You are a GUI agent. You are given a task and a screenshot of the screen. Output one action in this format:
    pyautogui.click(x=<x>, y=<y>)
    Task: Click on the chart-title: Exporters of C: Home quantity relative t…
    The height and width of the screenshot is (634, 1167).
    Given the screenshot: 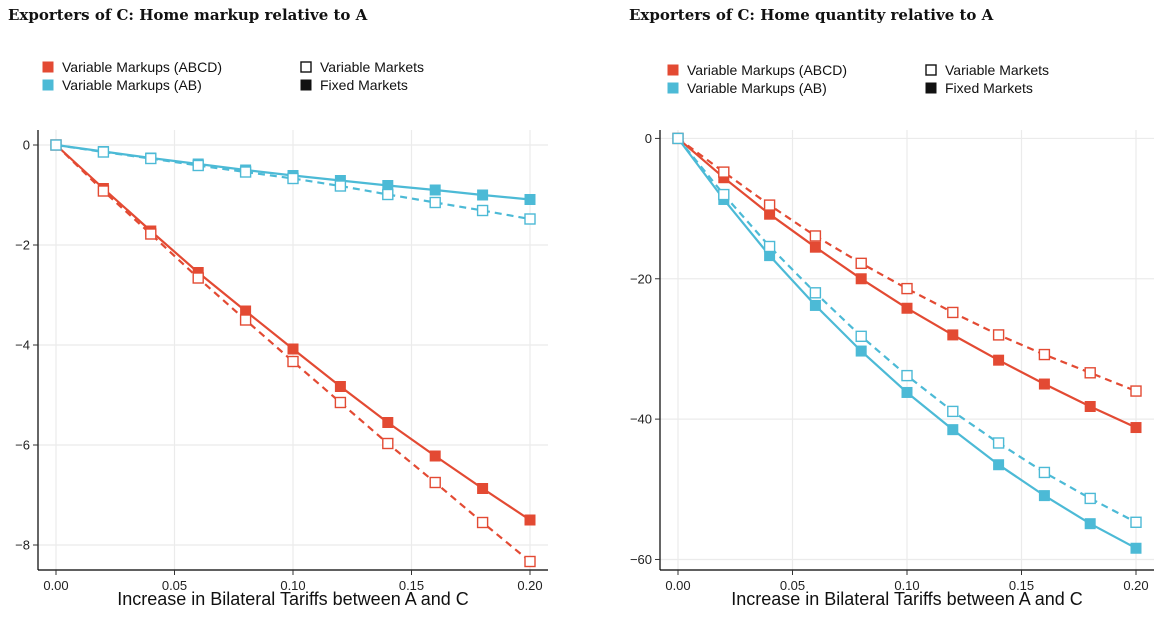 What is the action you would take?
    pyautogui.click(x=811, y=15)
    